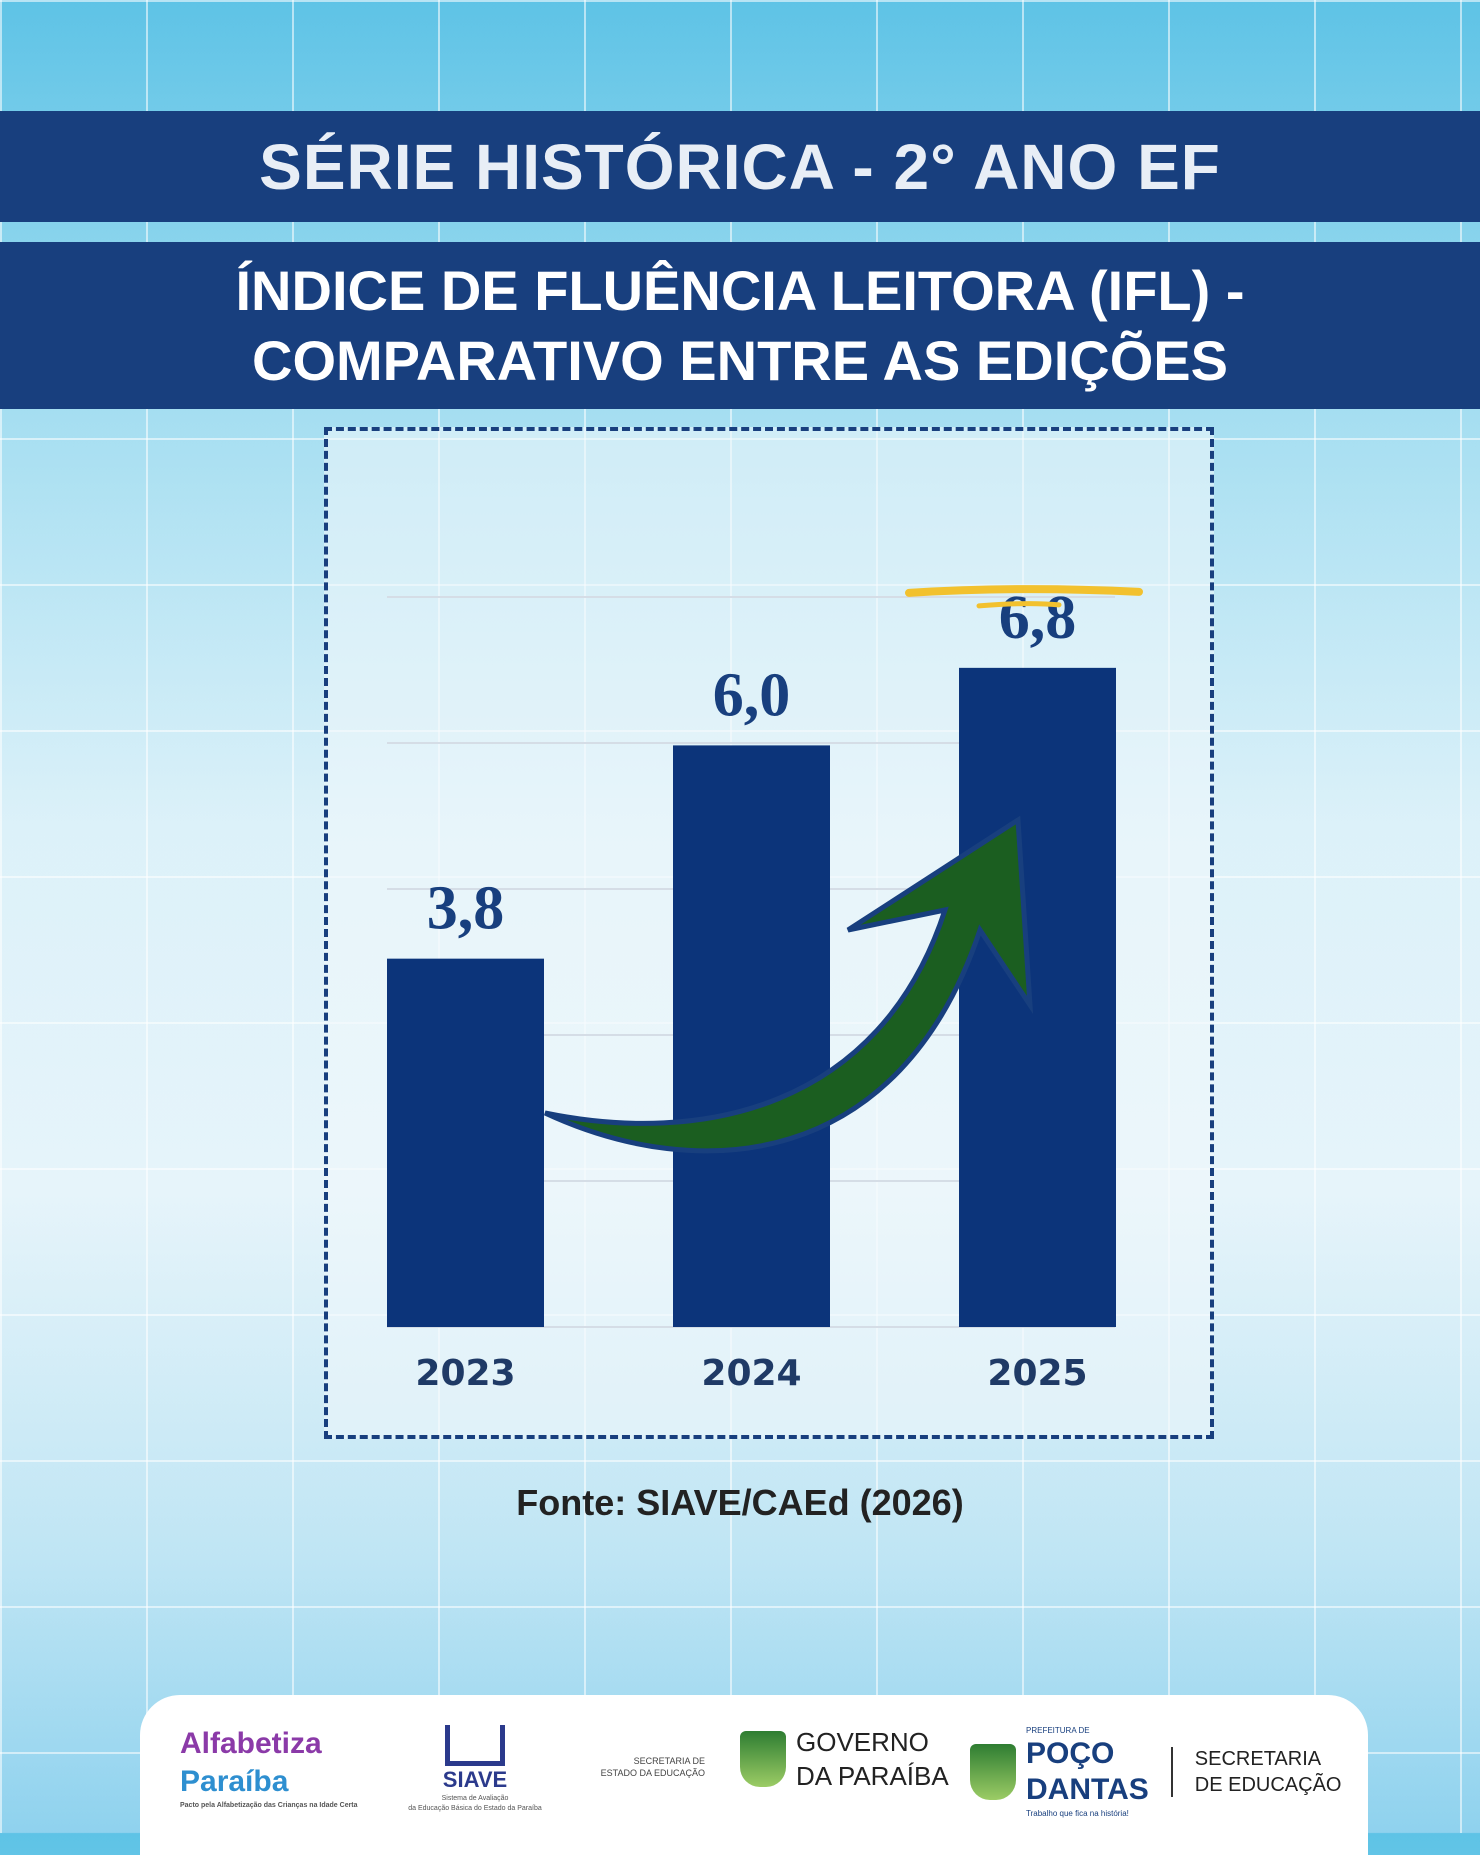 This screenshot has height=1855, width=1480. I want to click on value-label: 6,8, so click(1038, 618).